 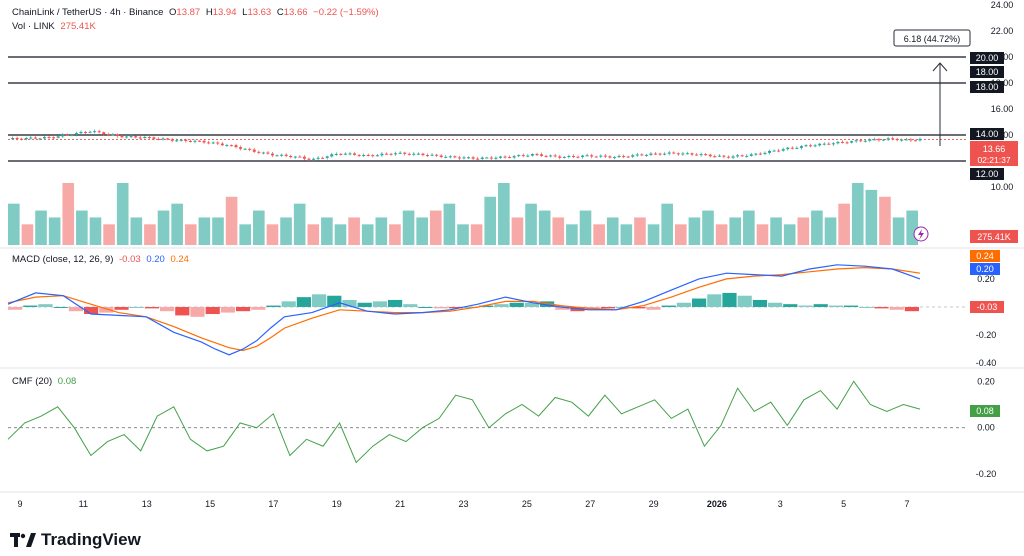 I want to click on macd-line-badge: 0.20, so click(x=985, y=269).